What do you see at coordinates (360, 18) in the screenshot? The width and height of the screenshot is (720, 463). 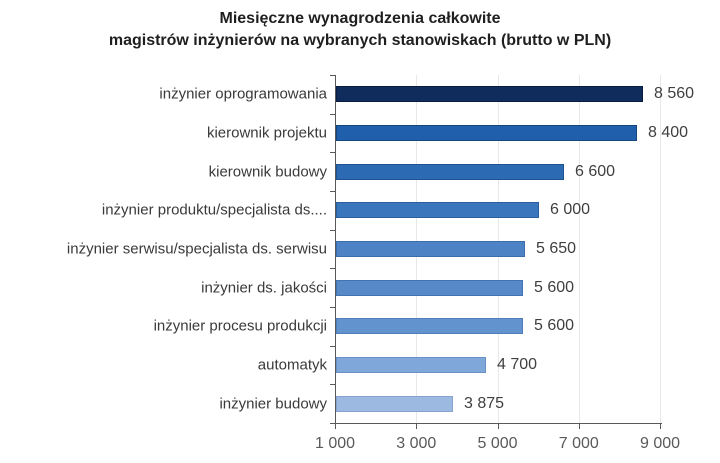 I see `chart-title-line1: Miesięczne wynagrodzenia całkowite` at bounding box center [360, 18].